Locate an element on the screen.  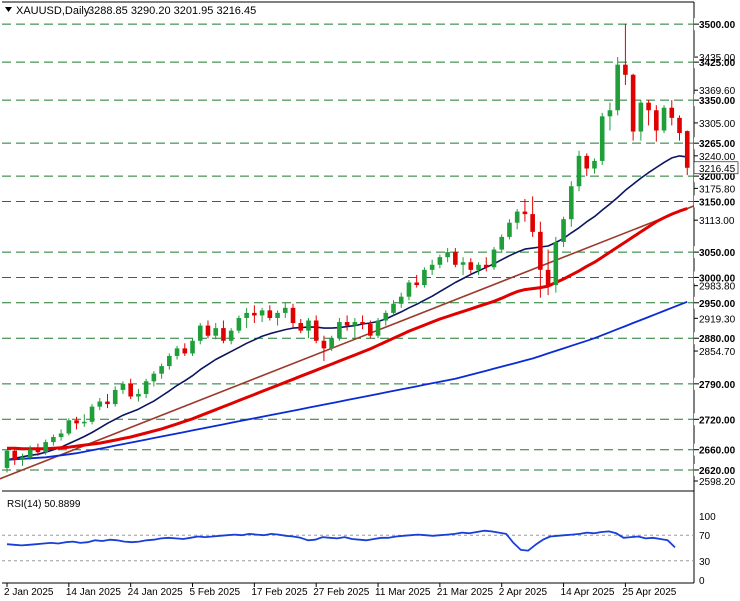
rsi-label: RSI(14) 50.8899 is located at coordinates (44, 504).